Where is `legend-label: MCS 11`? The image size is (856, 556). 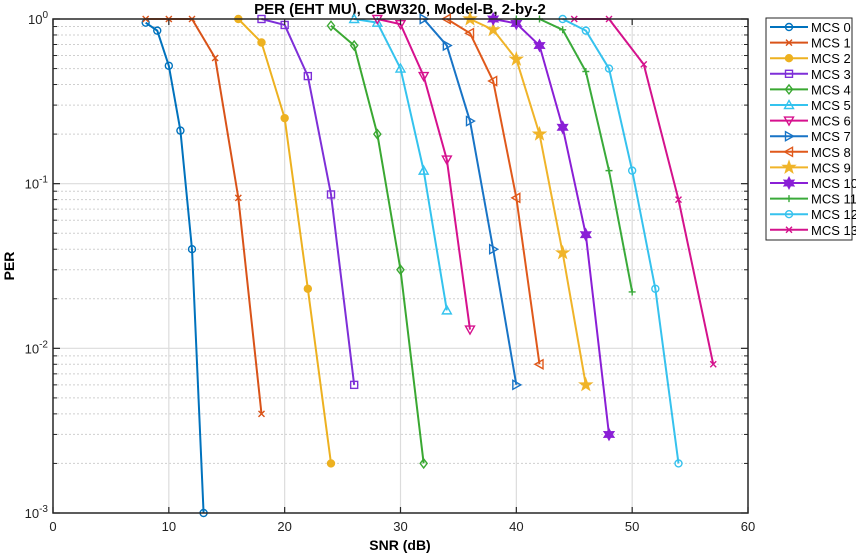
legend-label: MCS 11 is located at coordinates (833, 199).